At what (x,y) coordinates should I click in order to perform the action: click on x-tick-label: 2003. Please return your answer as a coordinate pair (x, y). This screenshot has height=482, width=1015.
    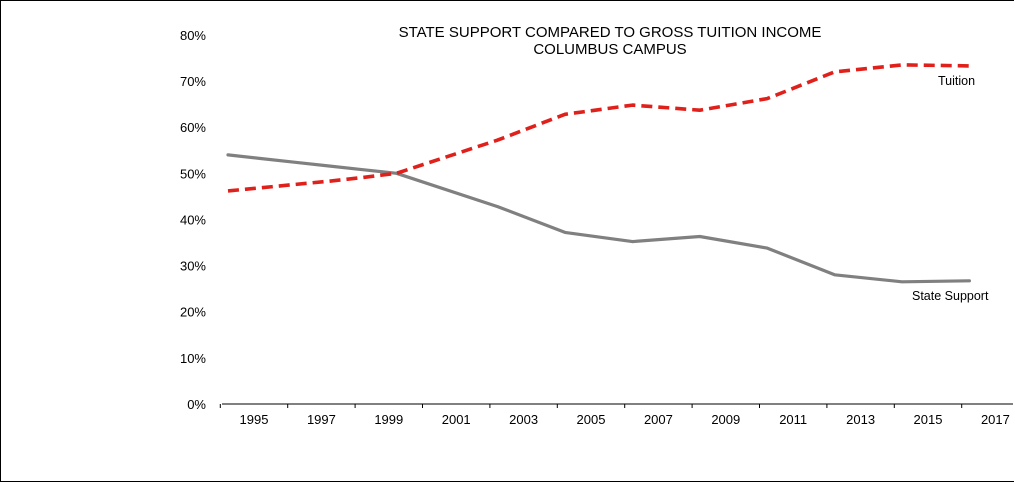
    Looking at the image, I should click on (523, 419).